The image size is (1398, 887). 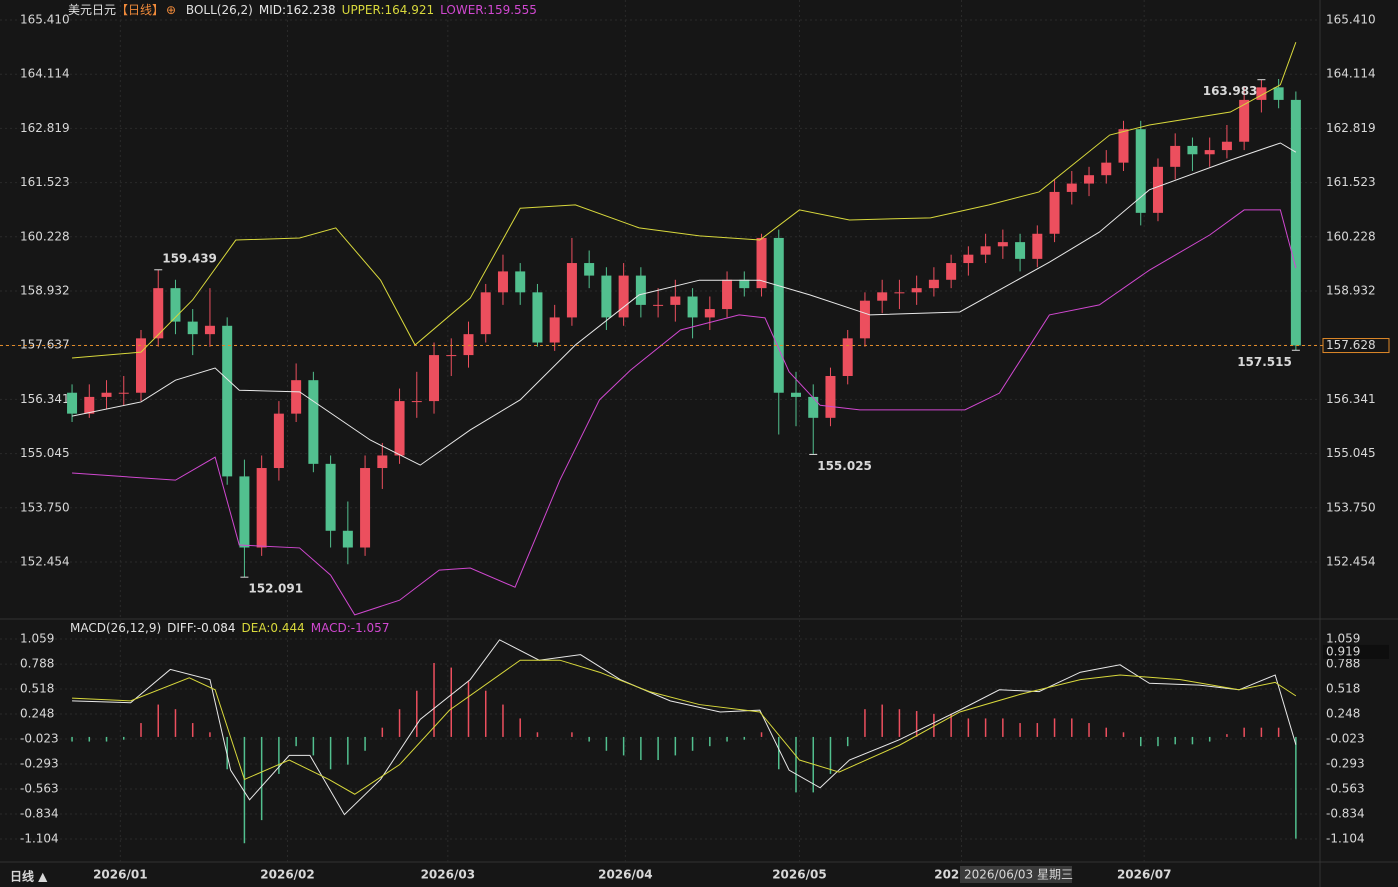 What do you see at coordinates (1351, 74) in the screenshot?
I see `y-tick-label-right: 164.114` at bounding box center [1351, 74].